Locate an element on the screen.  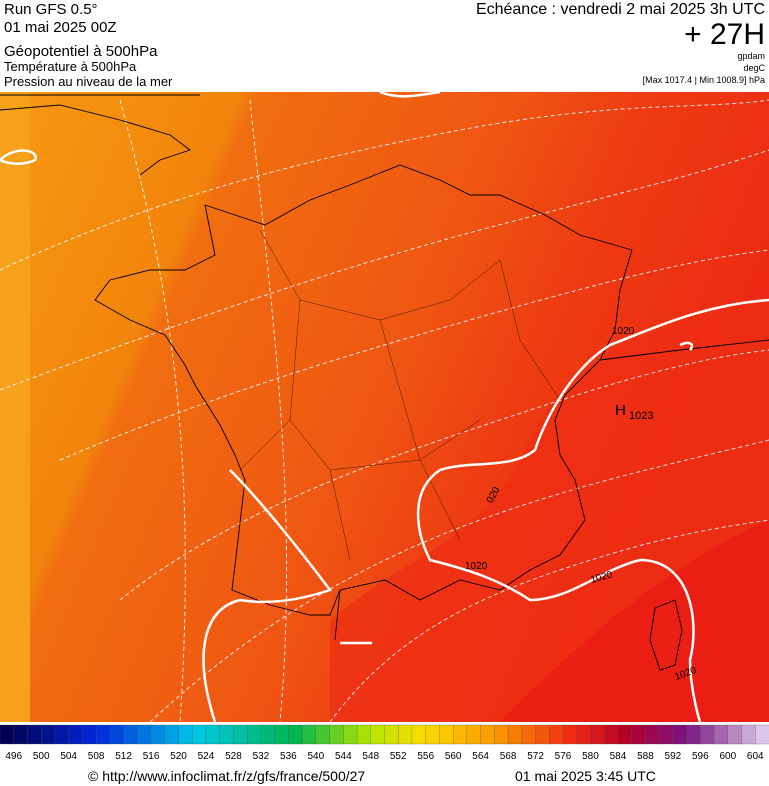
field: Pression au niveau de la mer is located at coordinates (88, 81).